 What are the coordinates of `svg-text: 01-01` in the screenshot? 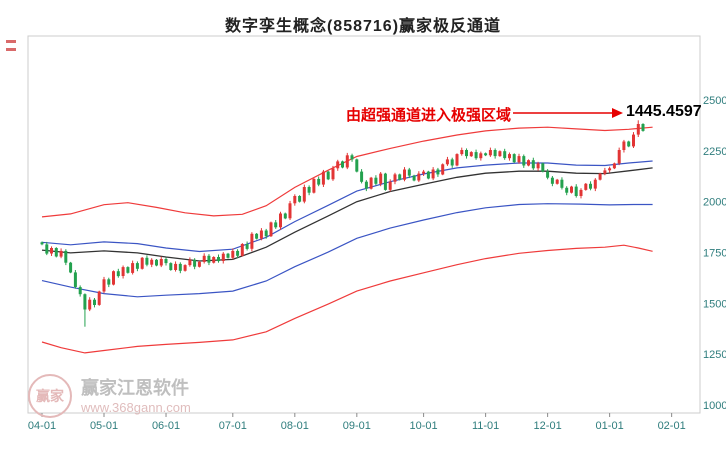 It's located at (610, 426).